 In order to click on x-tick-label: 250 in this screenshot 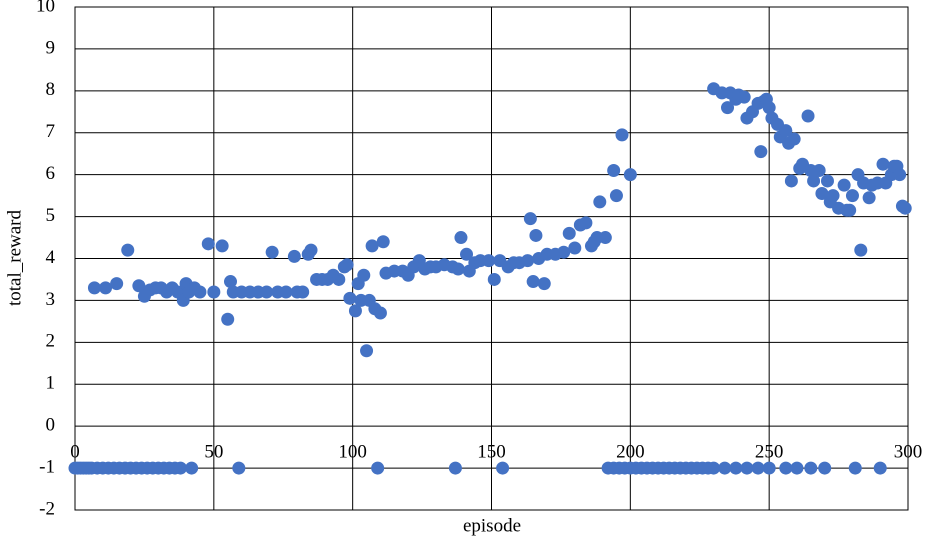, I will do `click(769, 452)`.